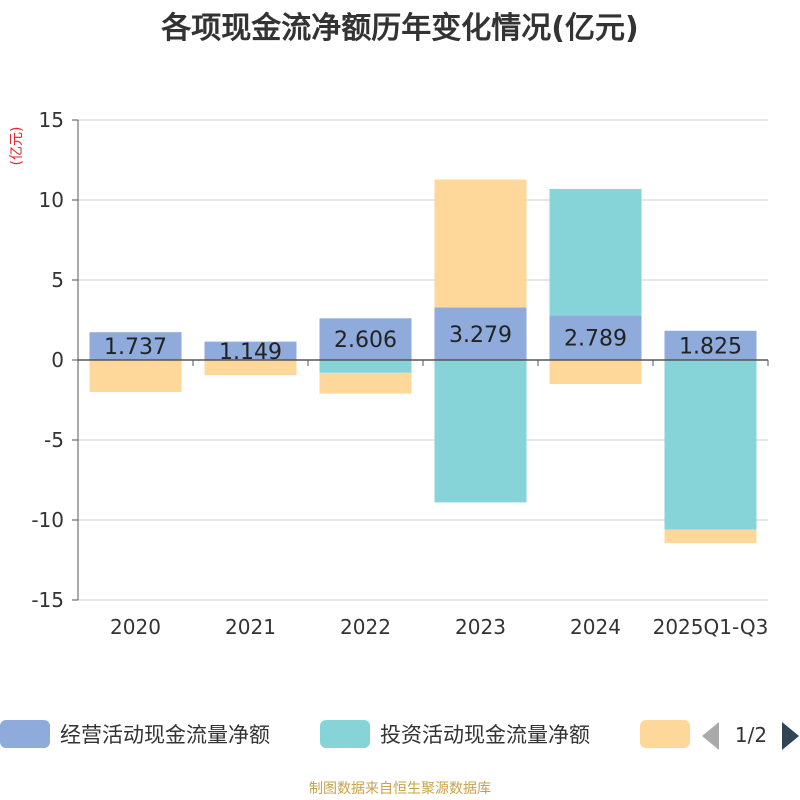 The image size is (800, 800). What do you see at coordinates (47, 520) in the screenshot?
I see `y-tick-label: -10` at bounding box center [47, 520].